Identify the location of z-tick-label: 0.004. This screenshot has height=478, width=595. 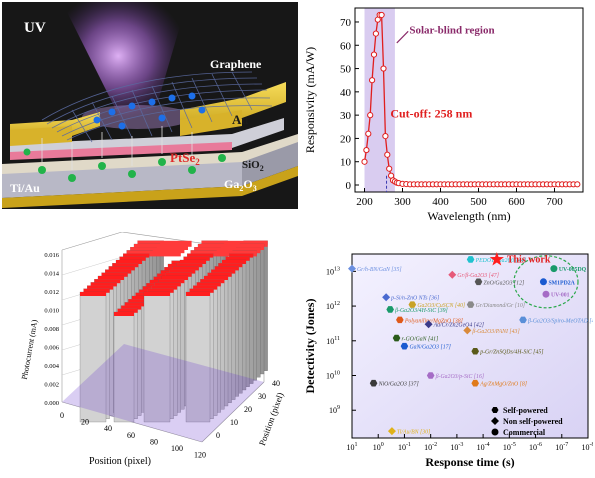
(51, 366).